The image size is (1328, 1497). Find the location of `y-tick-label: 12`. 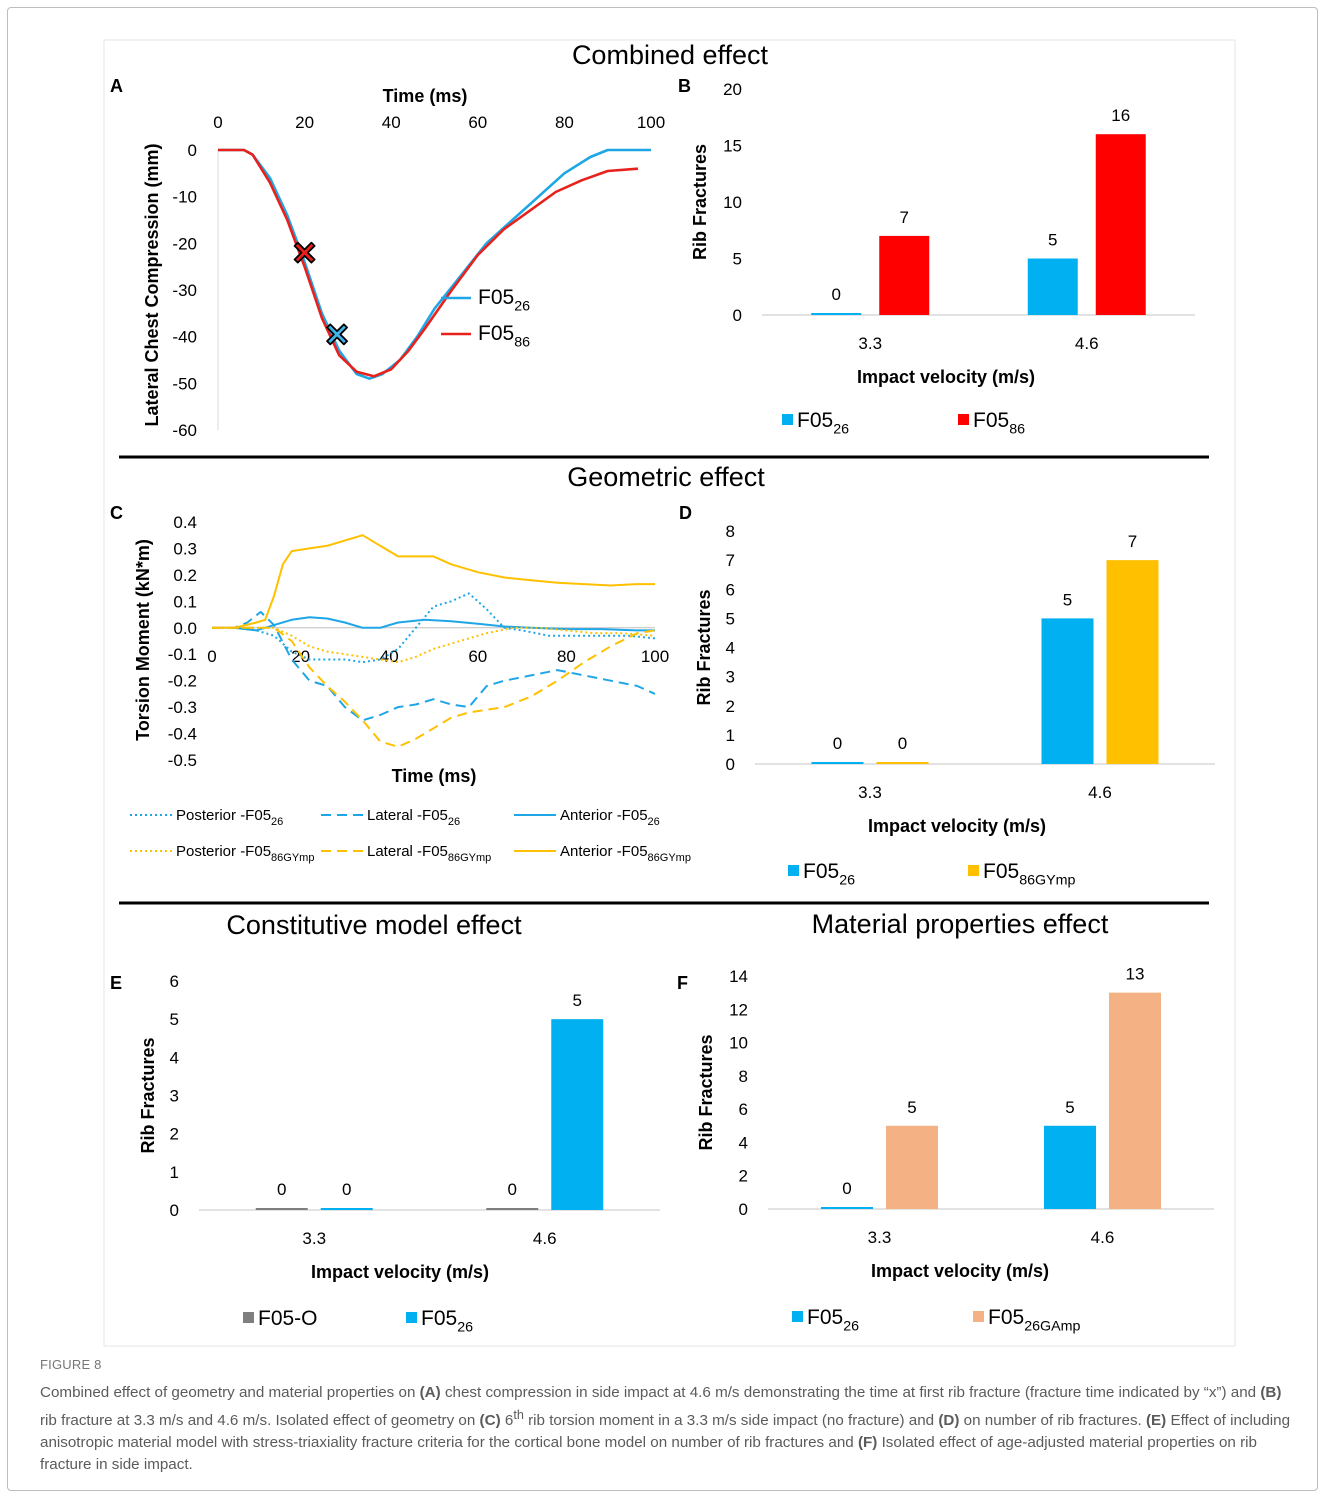

y-tick-label: 12 is located at coordinates (738, 1009).